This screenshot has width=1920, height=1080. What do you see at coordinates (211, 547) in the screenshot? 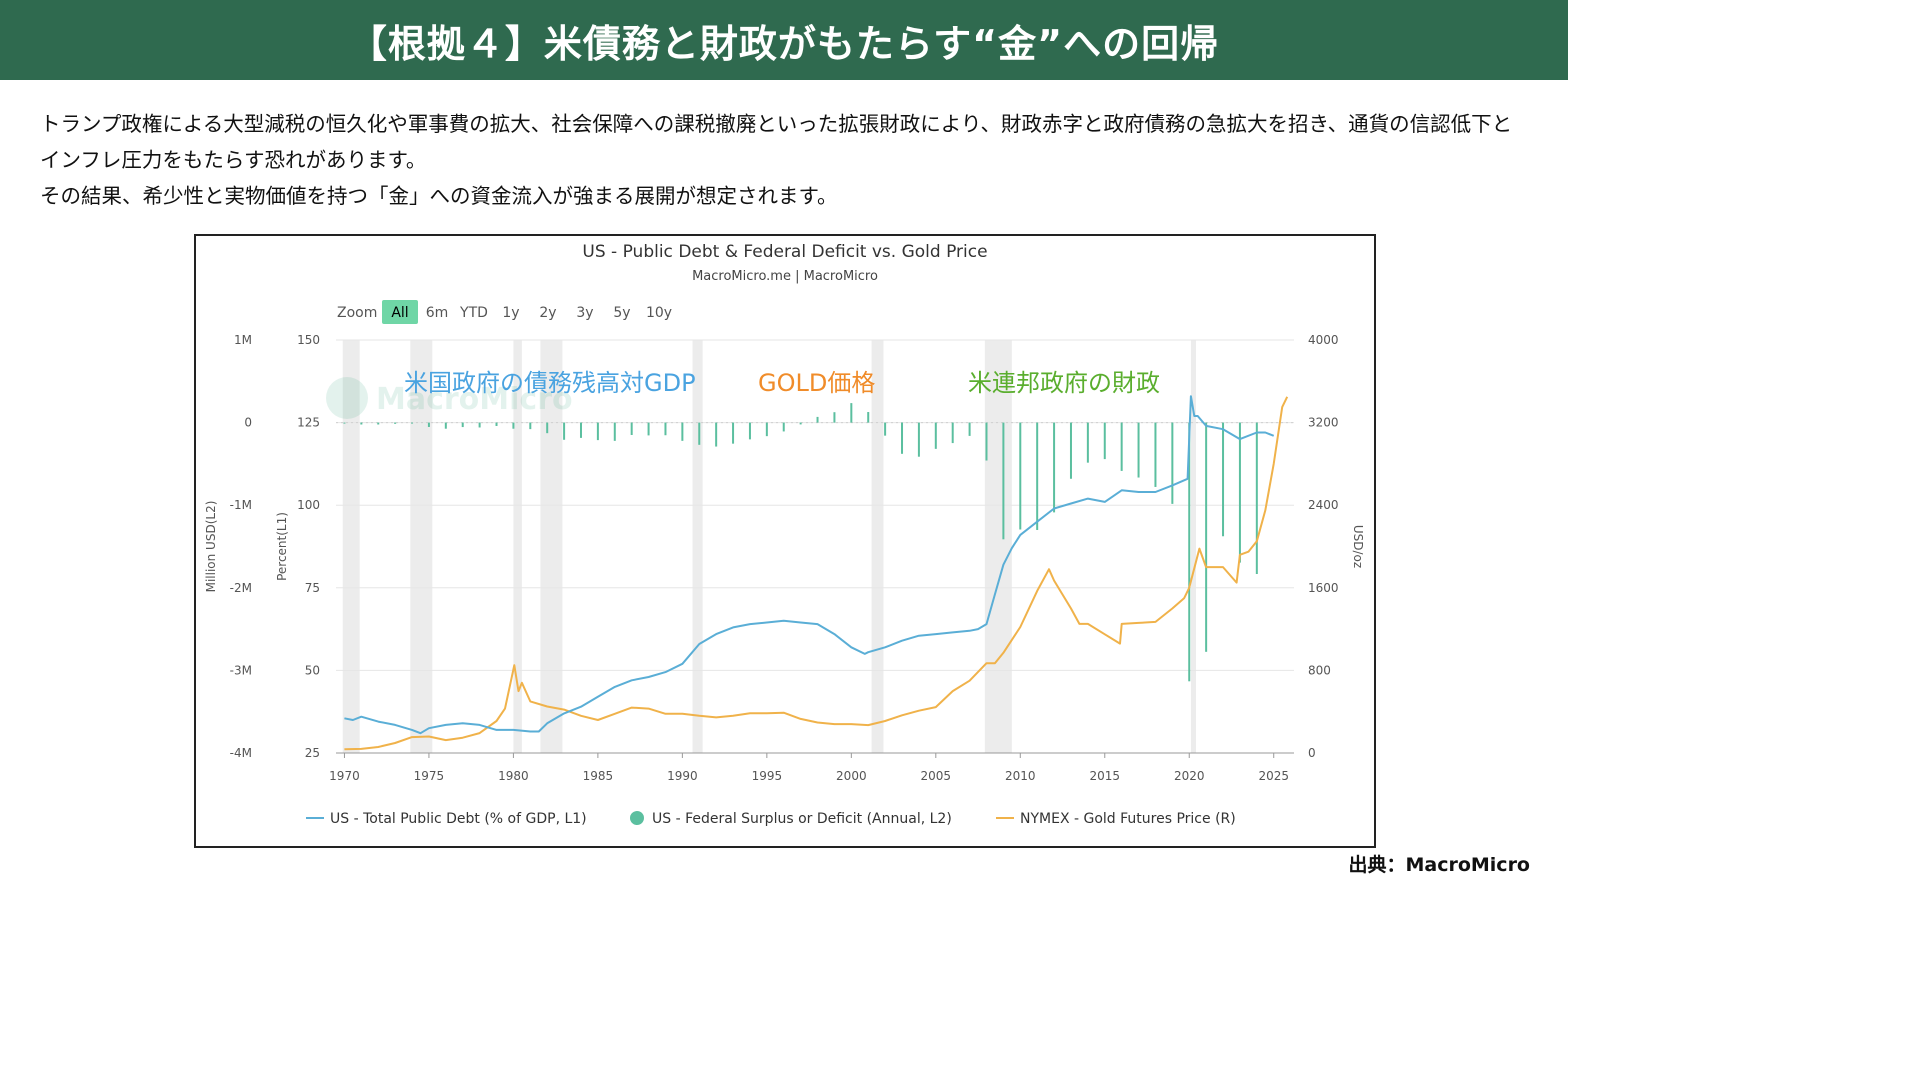
I see `l2-axis-title: Million USD(L2)` at bounding box center [211, 547].